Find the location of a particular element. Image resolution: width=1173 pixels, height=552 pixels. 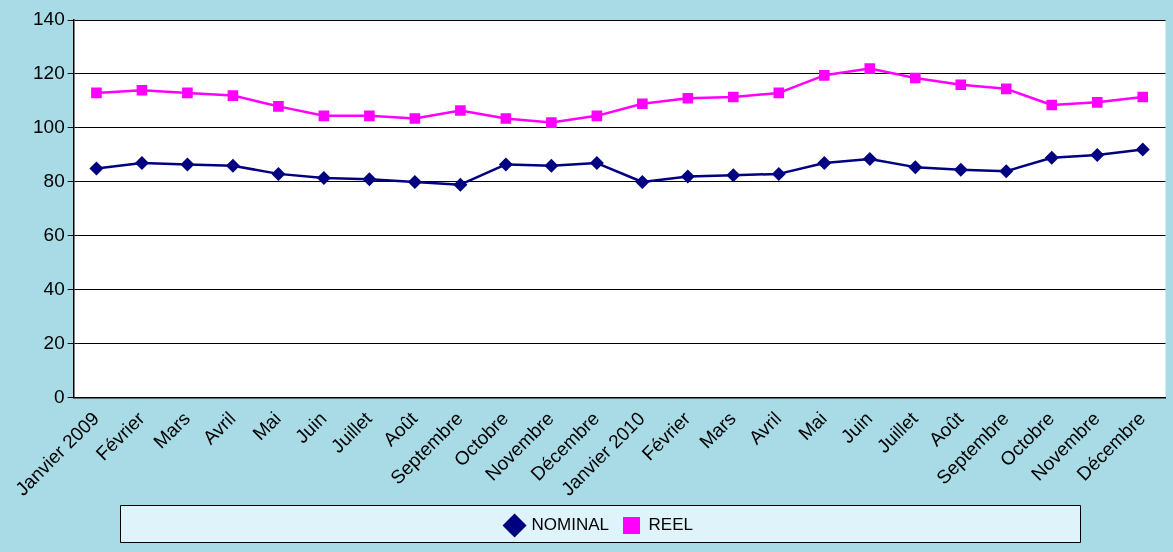

legend-label: REEL is located at coordinates (670, 525).